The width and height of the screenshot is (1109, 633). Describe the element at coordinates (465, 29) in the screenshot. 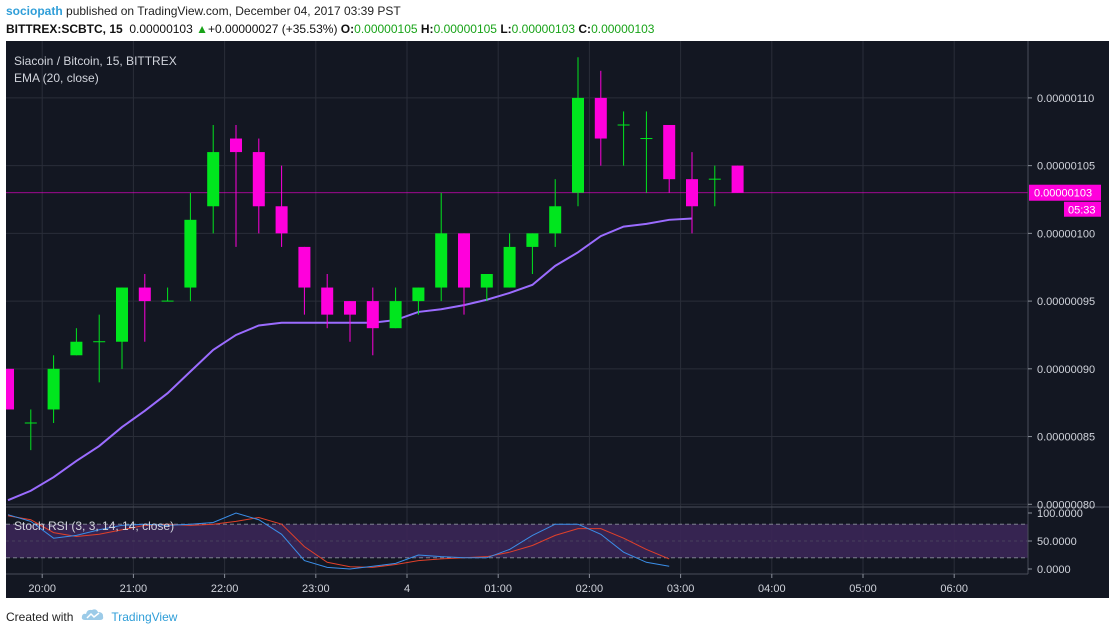

I see `high-value: 0.00000105` at that location.